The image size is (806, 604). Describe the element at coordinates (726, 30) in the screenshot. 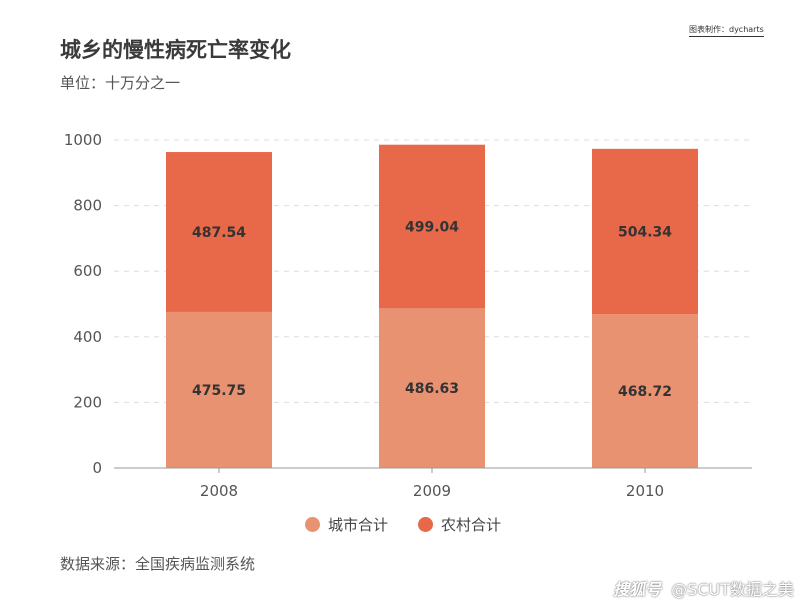

I see `chart-credit: 图表制作：dycharts` at that location.